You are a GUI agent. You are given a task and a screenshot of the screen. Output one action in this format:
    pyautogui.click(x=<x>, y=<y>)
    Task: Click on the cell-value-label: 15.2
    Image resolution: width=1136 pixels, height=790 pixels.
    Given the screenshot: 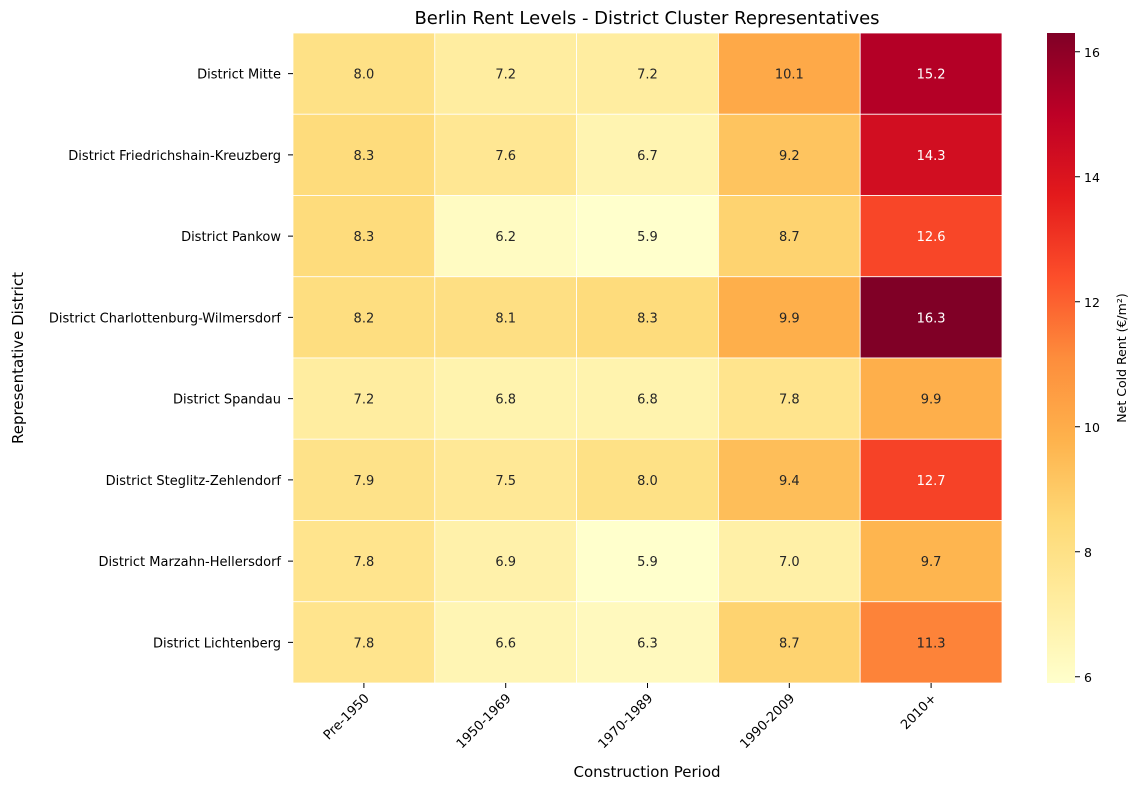 What is the action you would take?
    pyautogui.click(x=931, y=75)
    